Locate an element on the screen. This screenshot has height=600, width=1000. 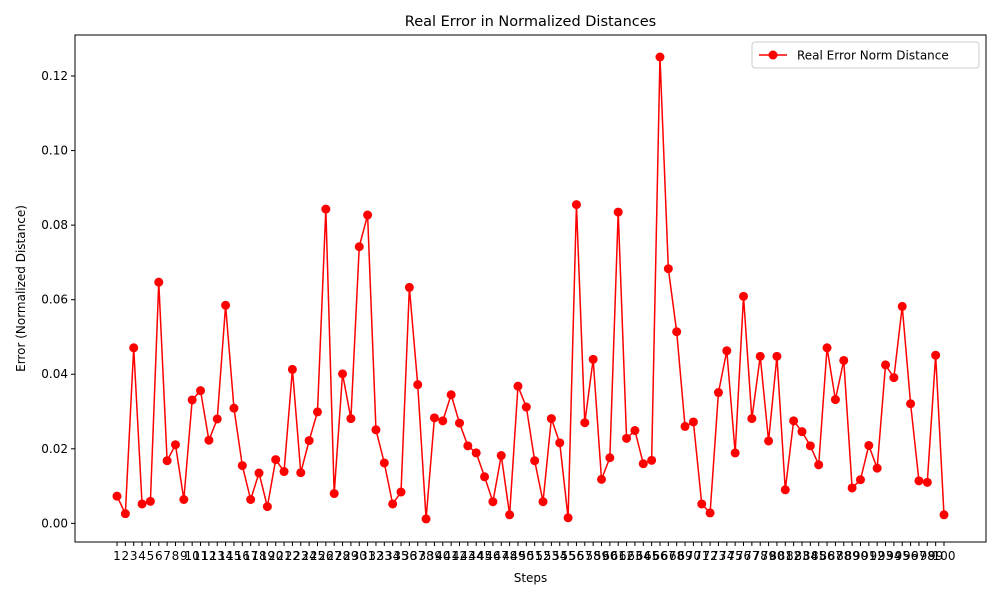
x-tick-label: 99 is located at coordinates (935, 556).